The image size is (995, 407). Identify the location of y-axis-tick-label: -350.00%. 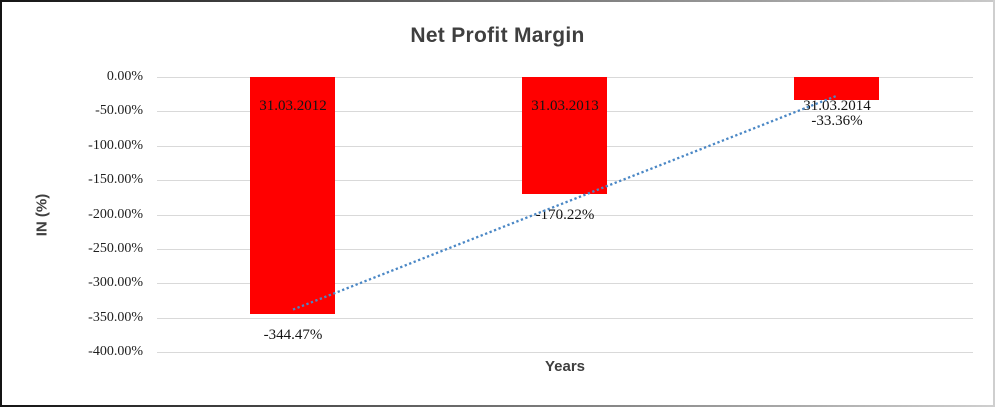
(115, 317).